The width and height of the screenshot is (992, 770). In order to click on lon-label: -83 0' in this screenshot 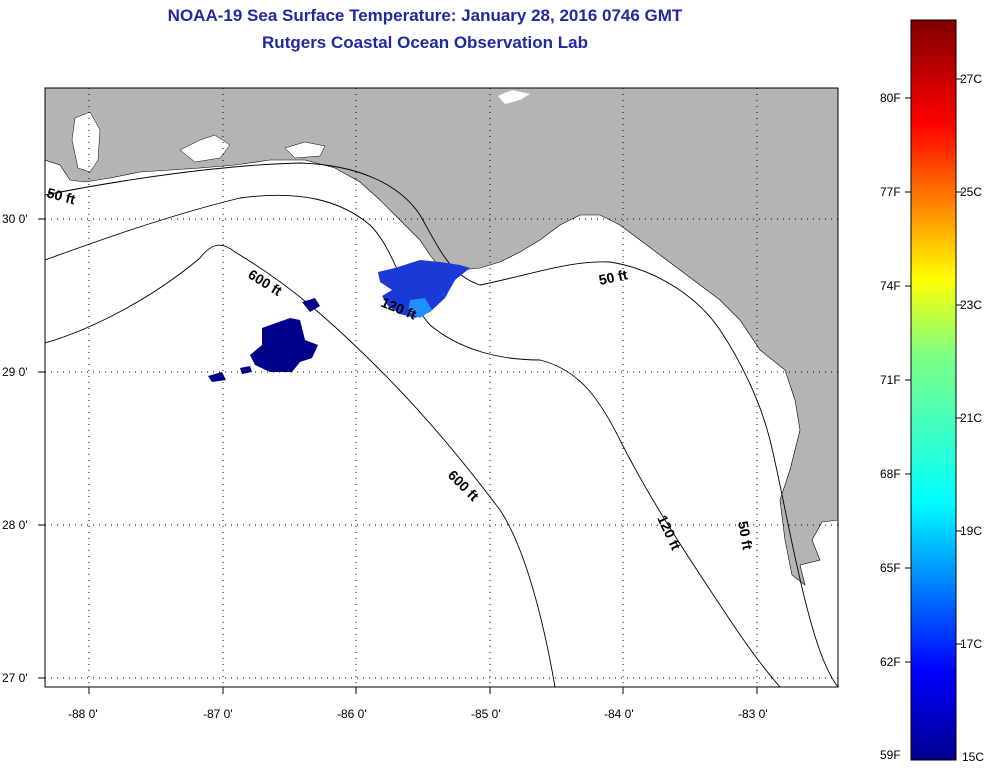, I will do `click(753, 714)`.